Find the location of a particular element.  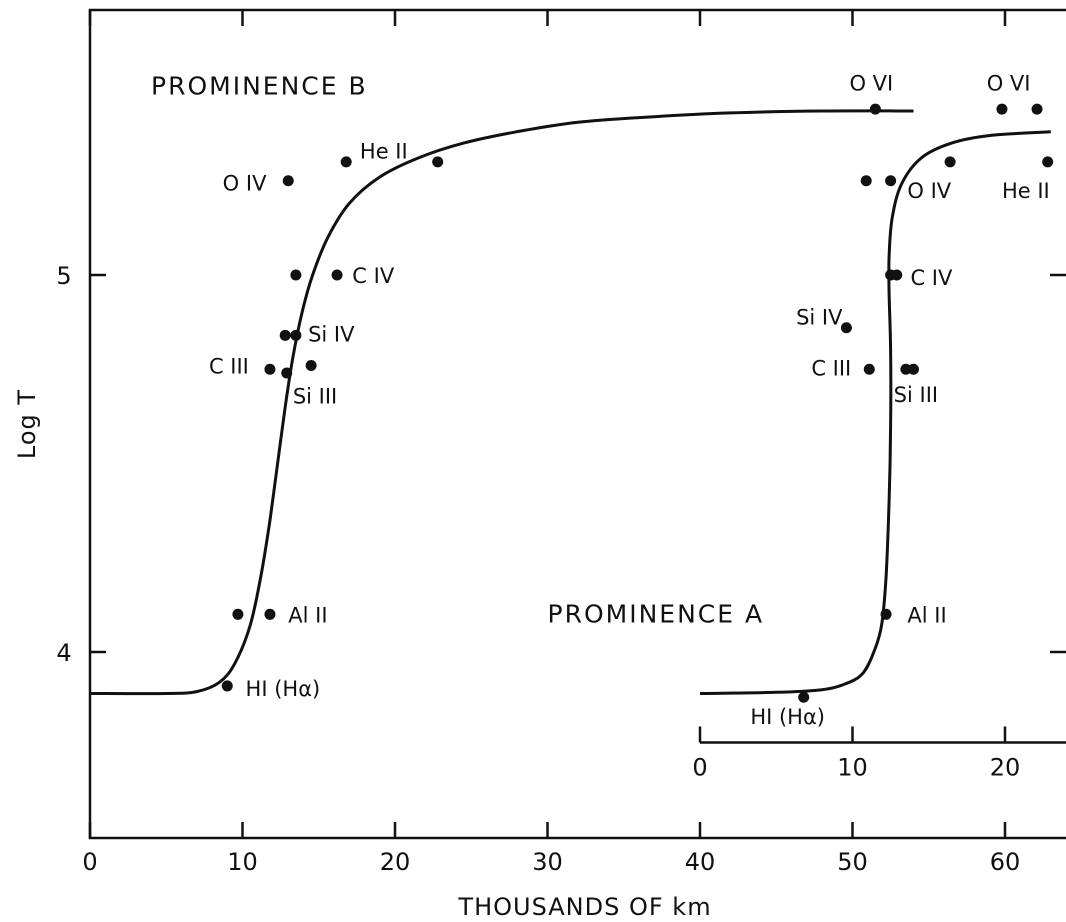

inset-tick-label: 0 is located at coordinates (699, 767).